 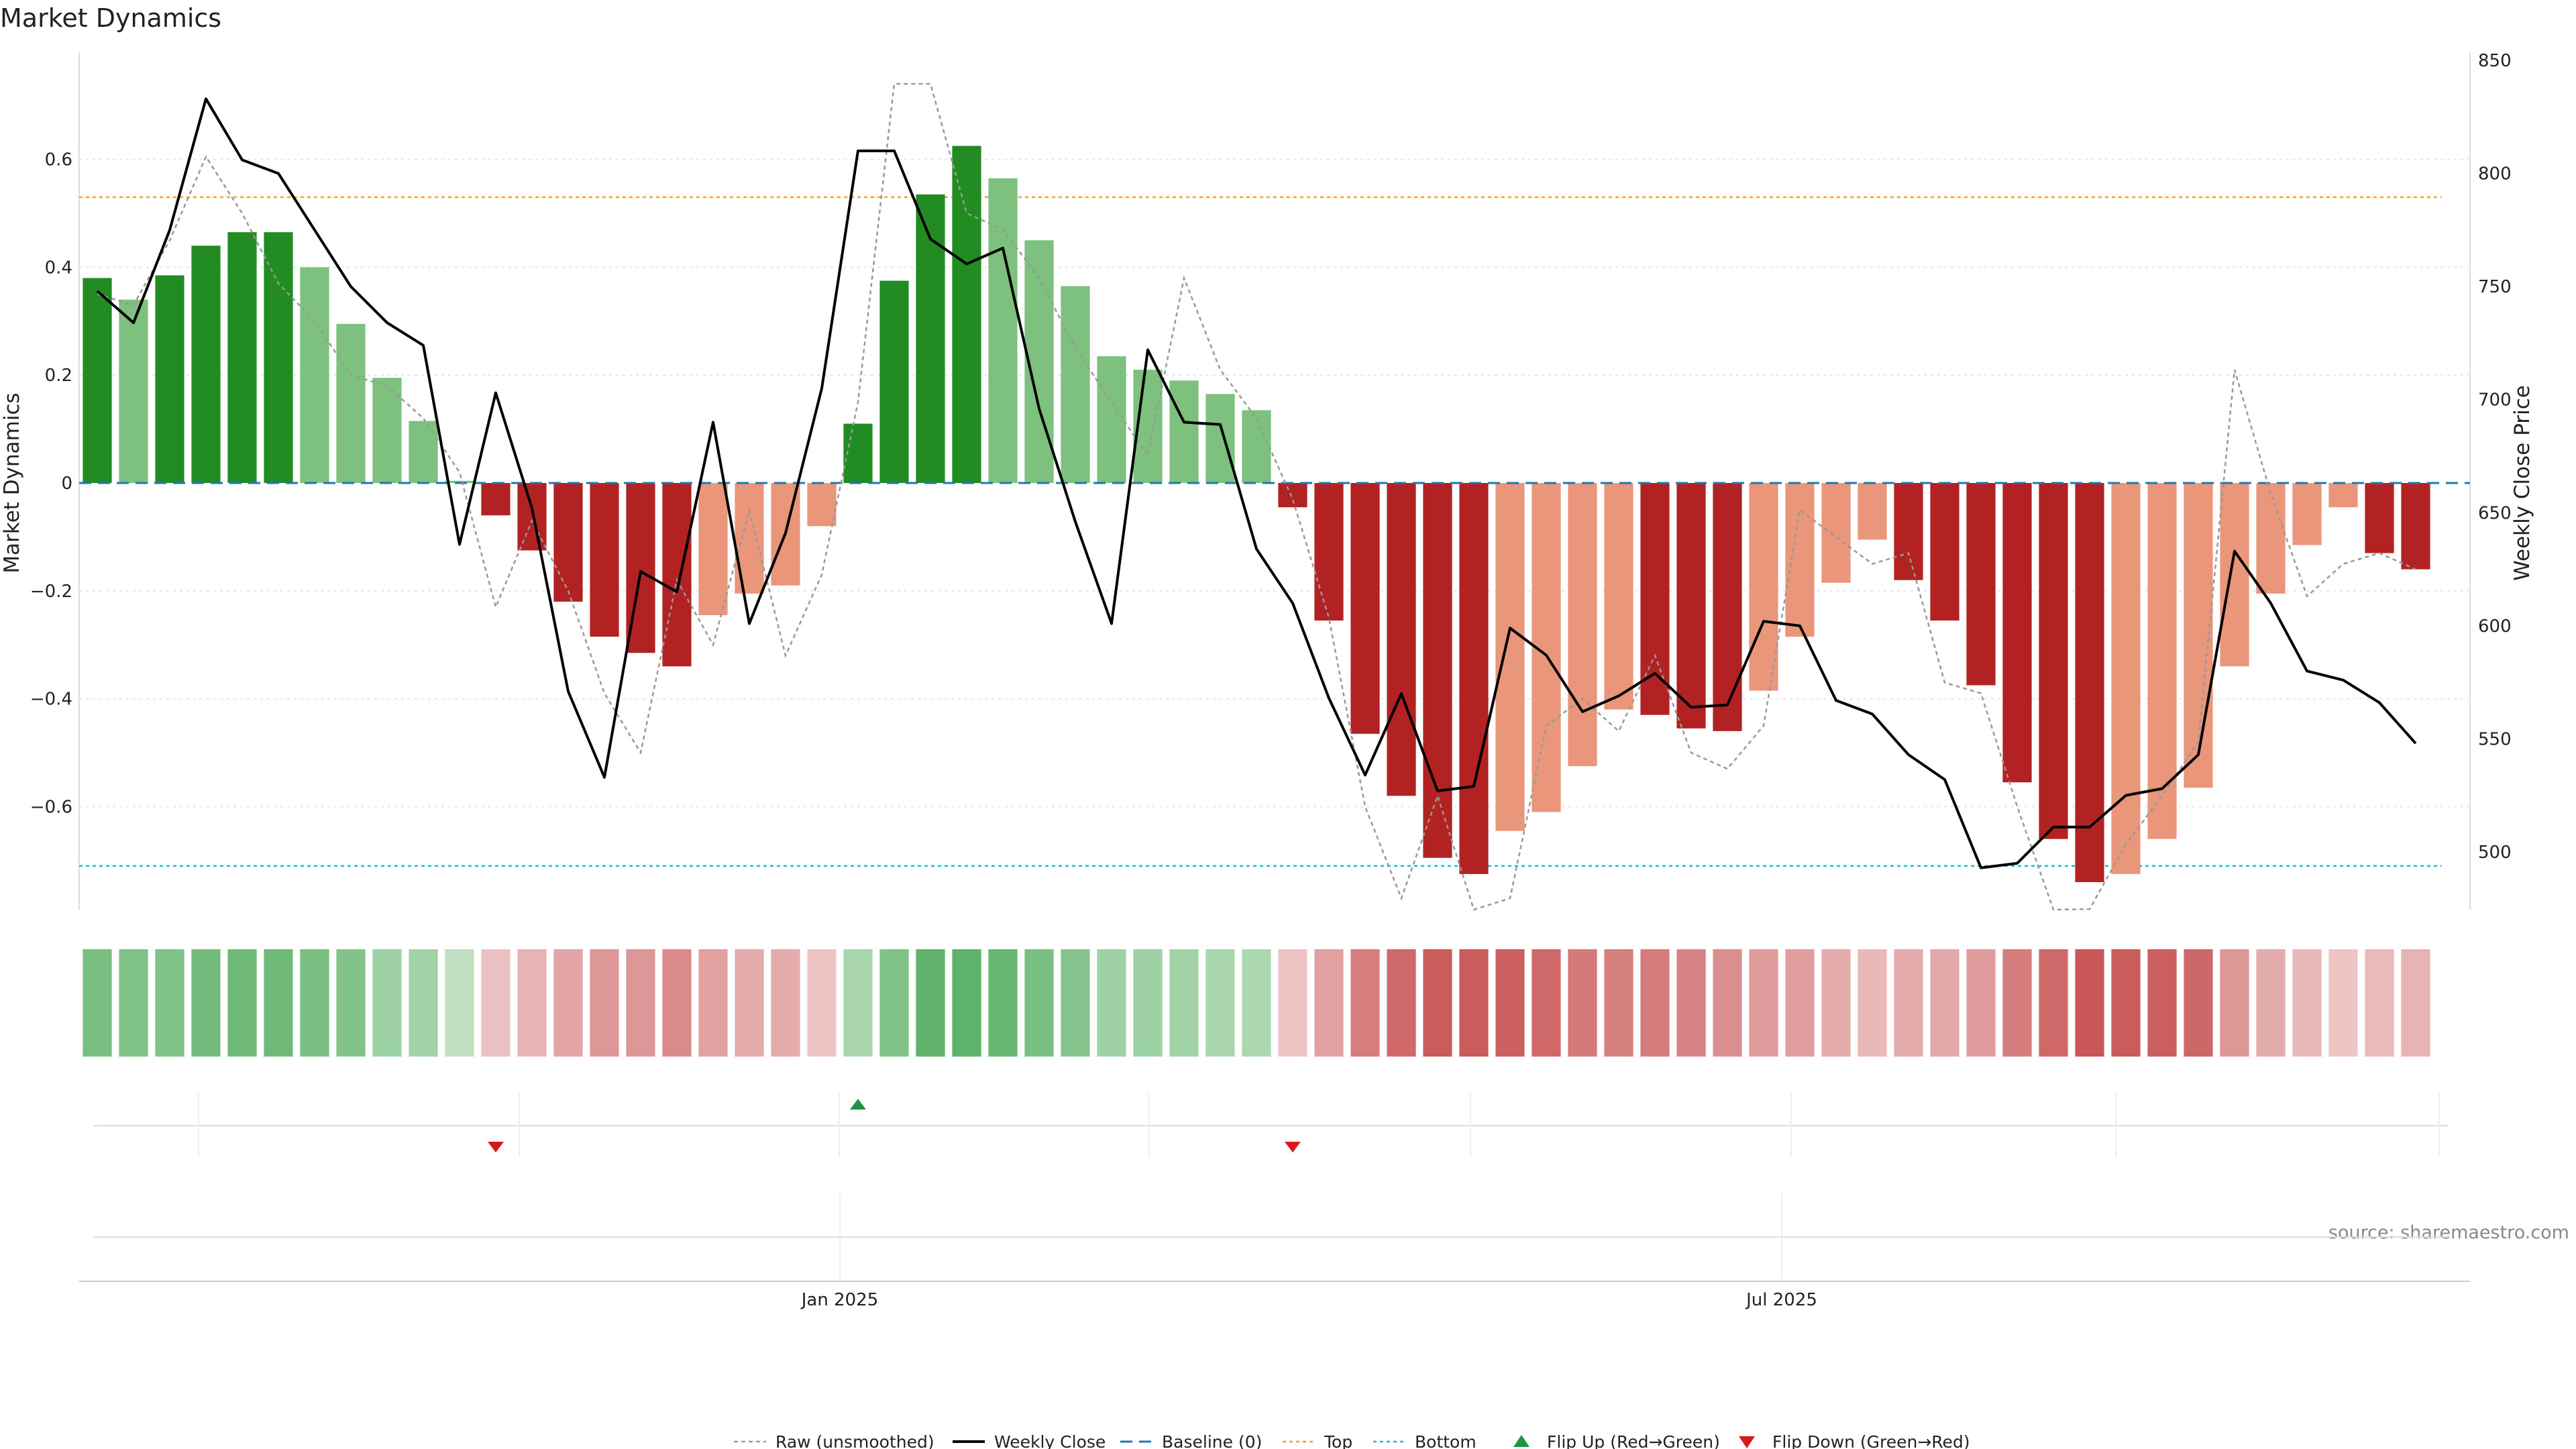 What do you see at coordinates (110, 18) in the screenshot?
I see `chart-title: Market Dynamics` at bounding box center [110, 18].